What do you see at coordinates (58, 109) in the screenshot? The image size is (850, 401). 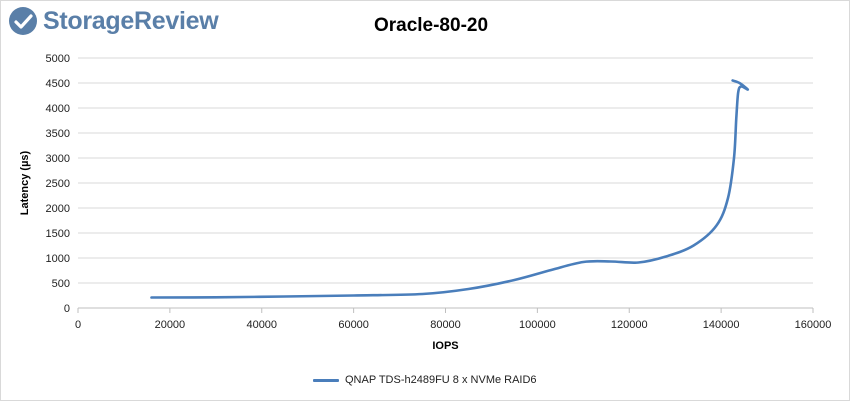 I see `y-tick-label: 4000` at bounding box center [58, 109].